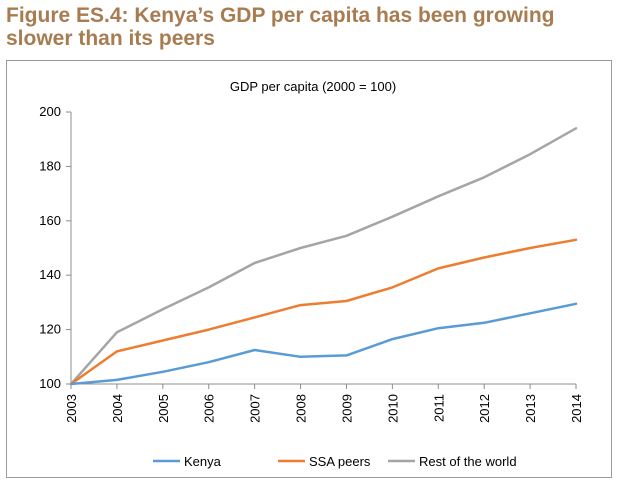 This screenshot has height=486, width=626. Describe the element at coordinates (340, 461) in the screenshot. I see `legend-label-ssa-peers: SSA peers` at that location.